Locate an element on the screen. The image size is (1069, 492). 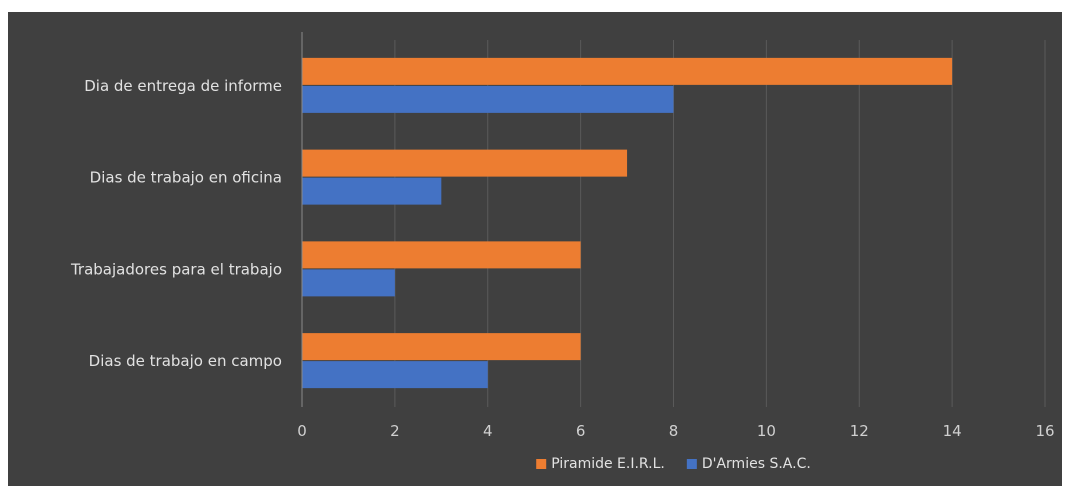
legend-item: Piramide E.I.R.L. is located at coordinates (600, 464).